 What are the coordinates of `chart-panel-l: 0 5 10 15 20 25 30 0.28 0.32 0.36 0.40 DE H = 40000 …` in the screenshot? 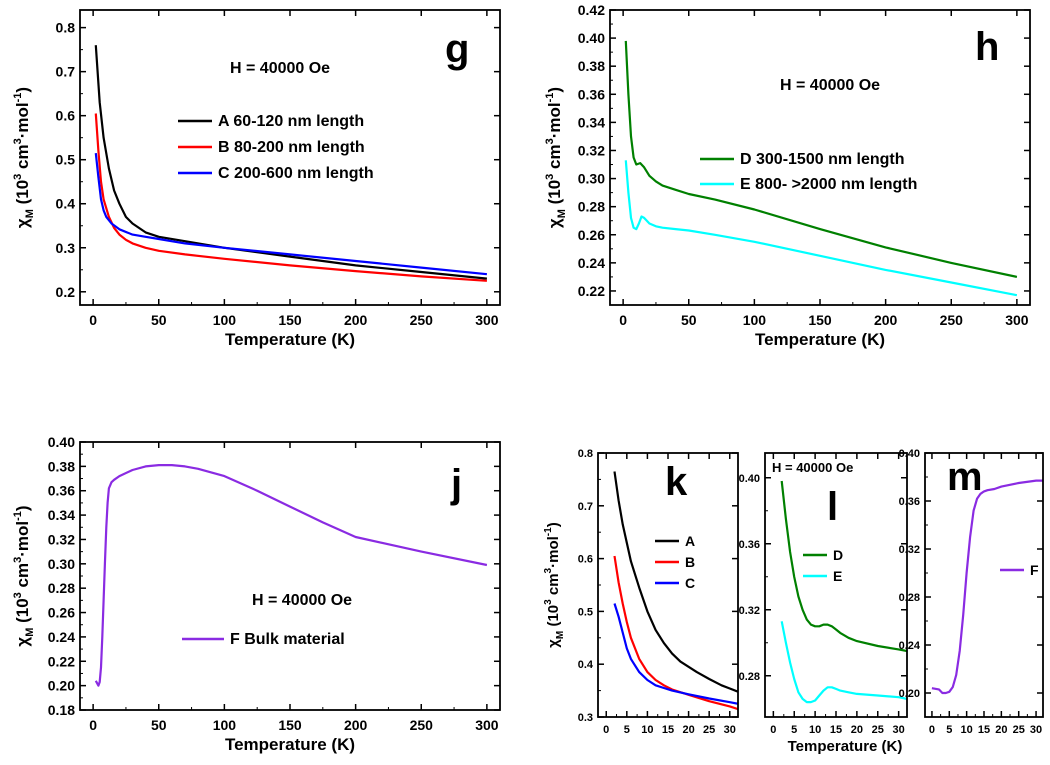 It's located at (823, 603).